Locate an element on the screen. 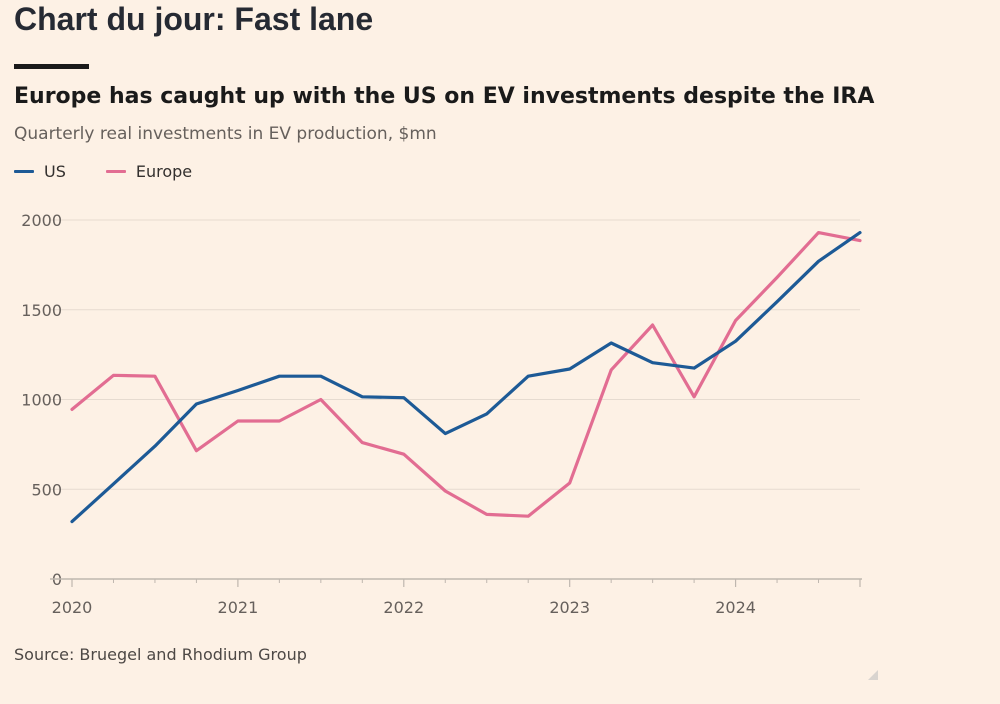 The image size is (1000, 704). y-tick-label-1000: 1000 is located at coordinates (41, 400).